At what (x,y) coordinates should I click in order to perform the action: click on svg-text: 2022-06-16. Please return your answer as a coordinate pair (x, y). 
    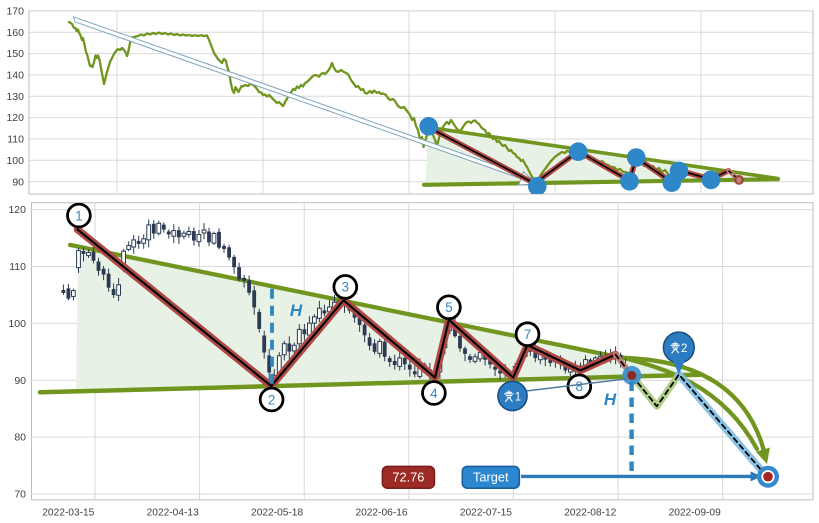
    Looking at the image, I should click on (381, 513).